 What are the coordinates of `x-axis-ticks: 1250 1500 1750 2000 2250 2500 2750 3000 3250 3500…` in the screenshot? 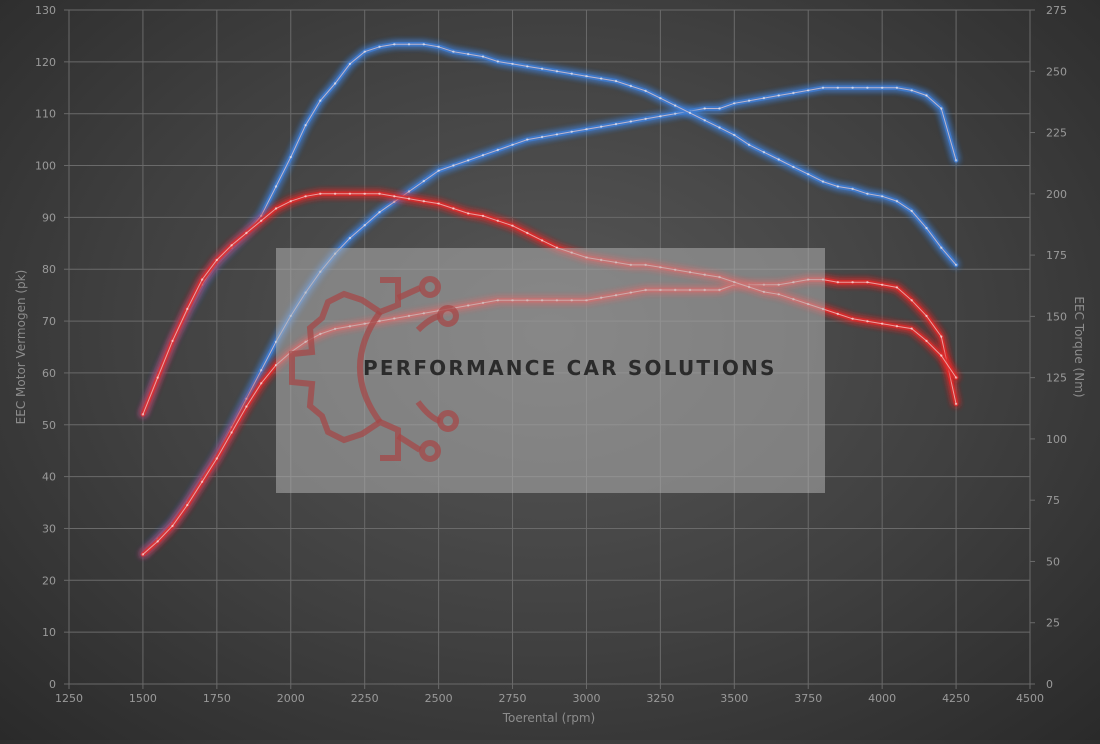 It's located at (549, 694).